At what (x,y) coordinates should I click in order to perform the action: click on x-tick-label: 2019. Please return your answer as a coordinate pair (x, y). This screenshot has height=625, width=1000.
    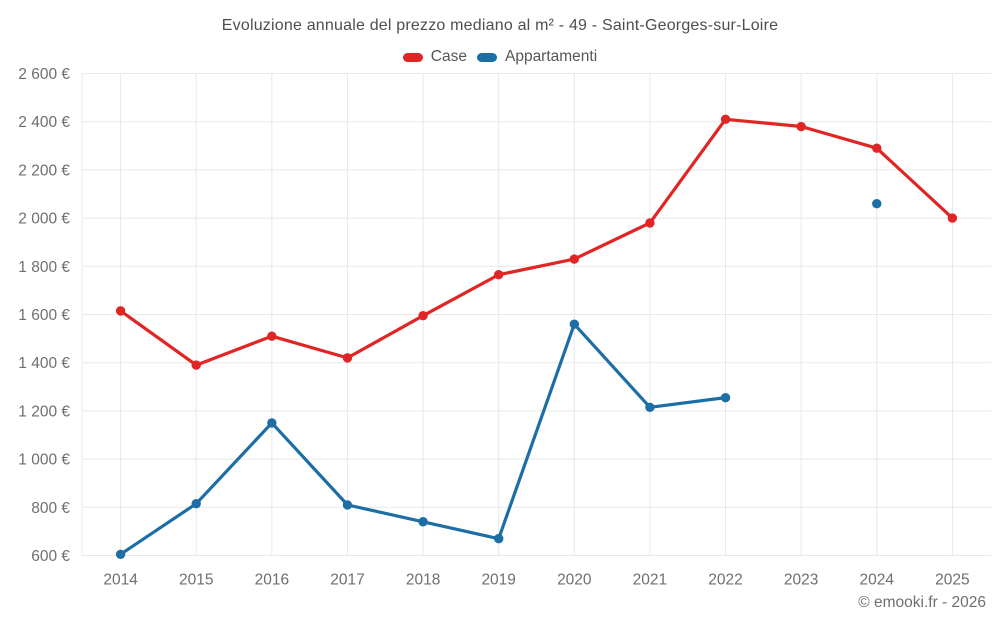
    Looking at the image, I should click on (498, 580).